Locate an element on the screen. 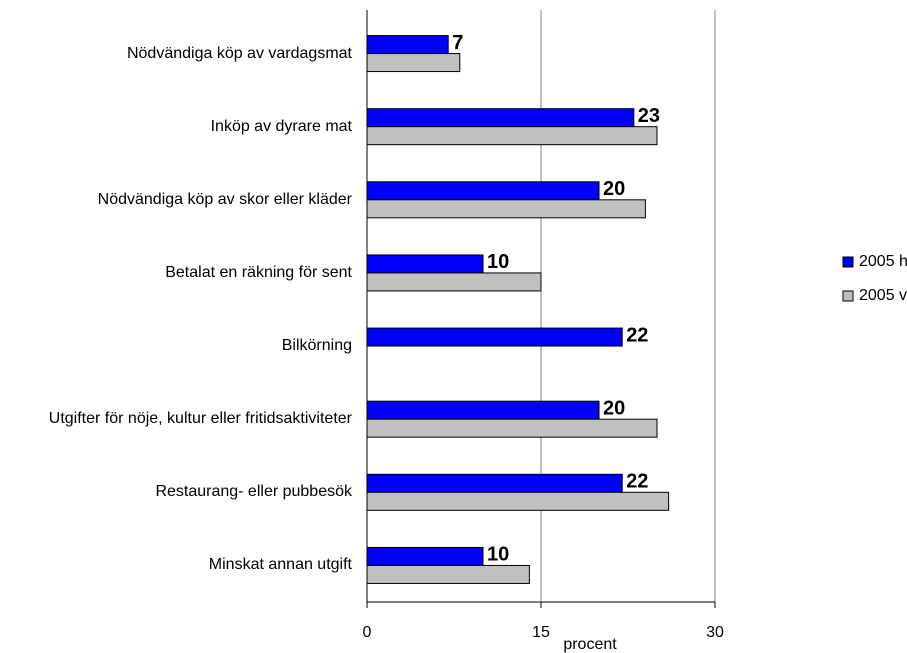 This screenshot has height=653, width=907. category-text: Restaurang- eller pubbesök is located at coordinates (253, 492).